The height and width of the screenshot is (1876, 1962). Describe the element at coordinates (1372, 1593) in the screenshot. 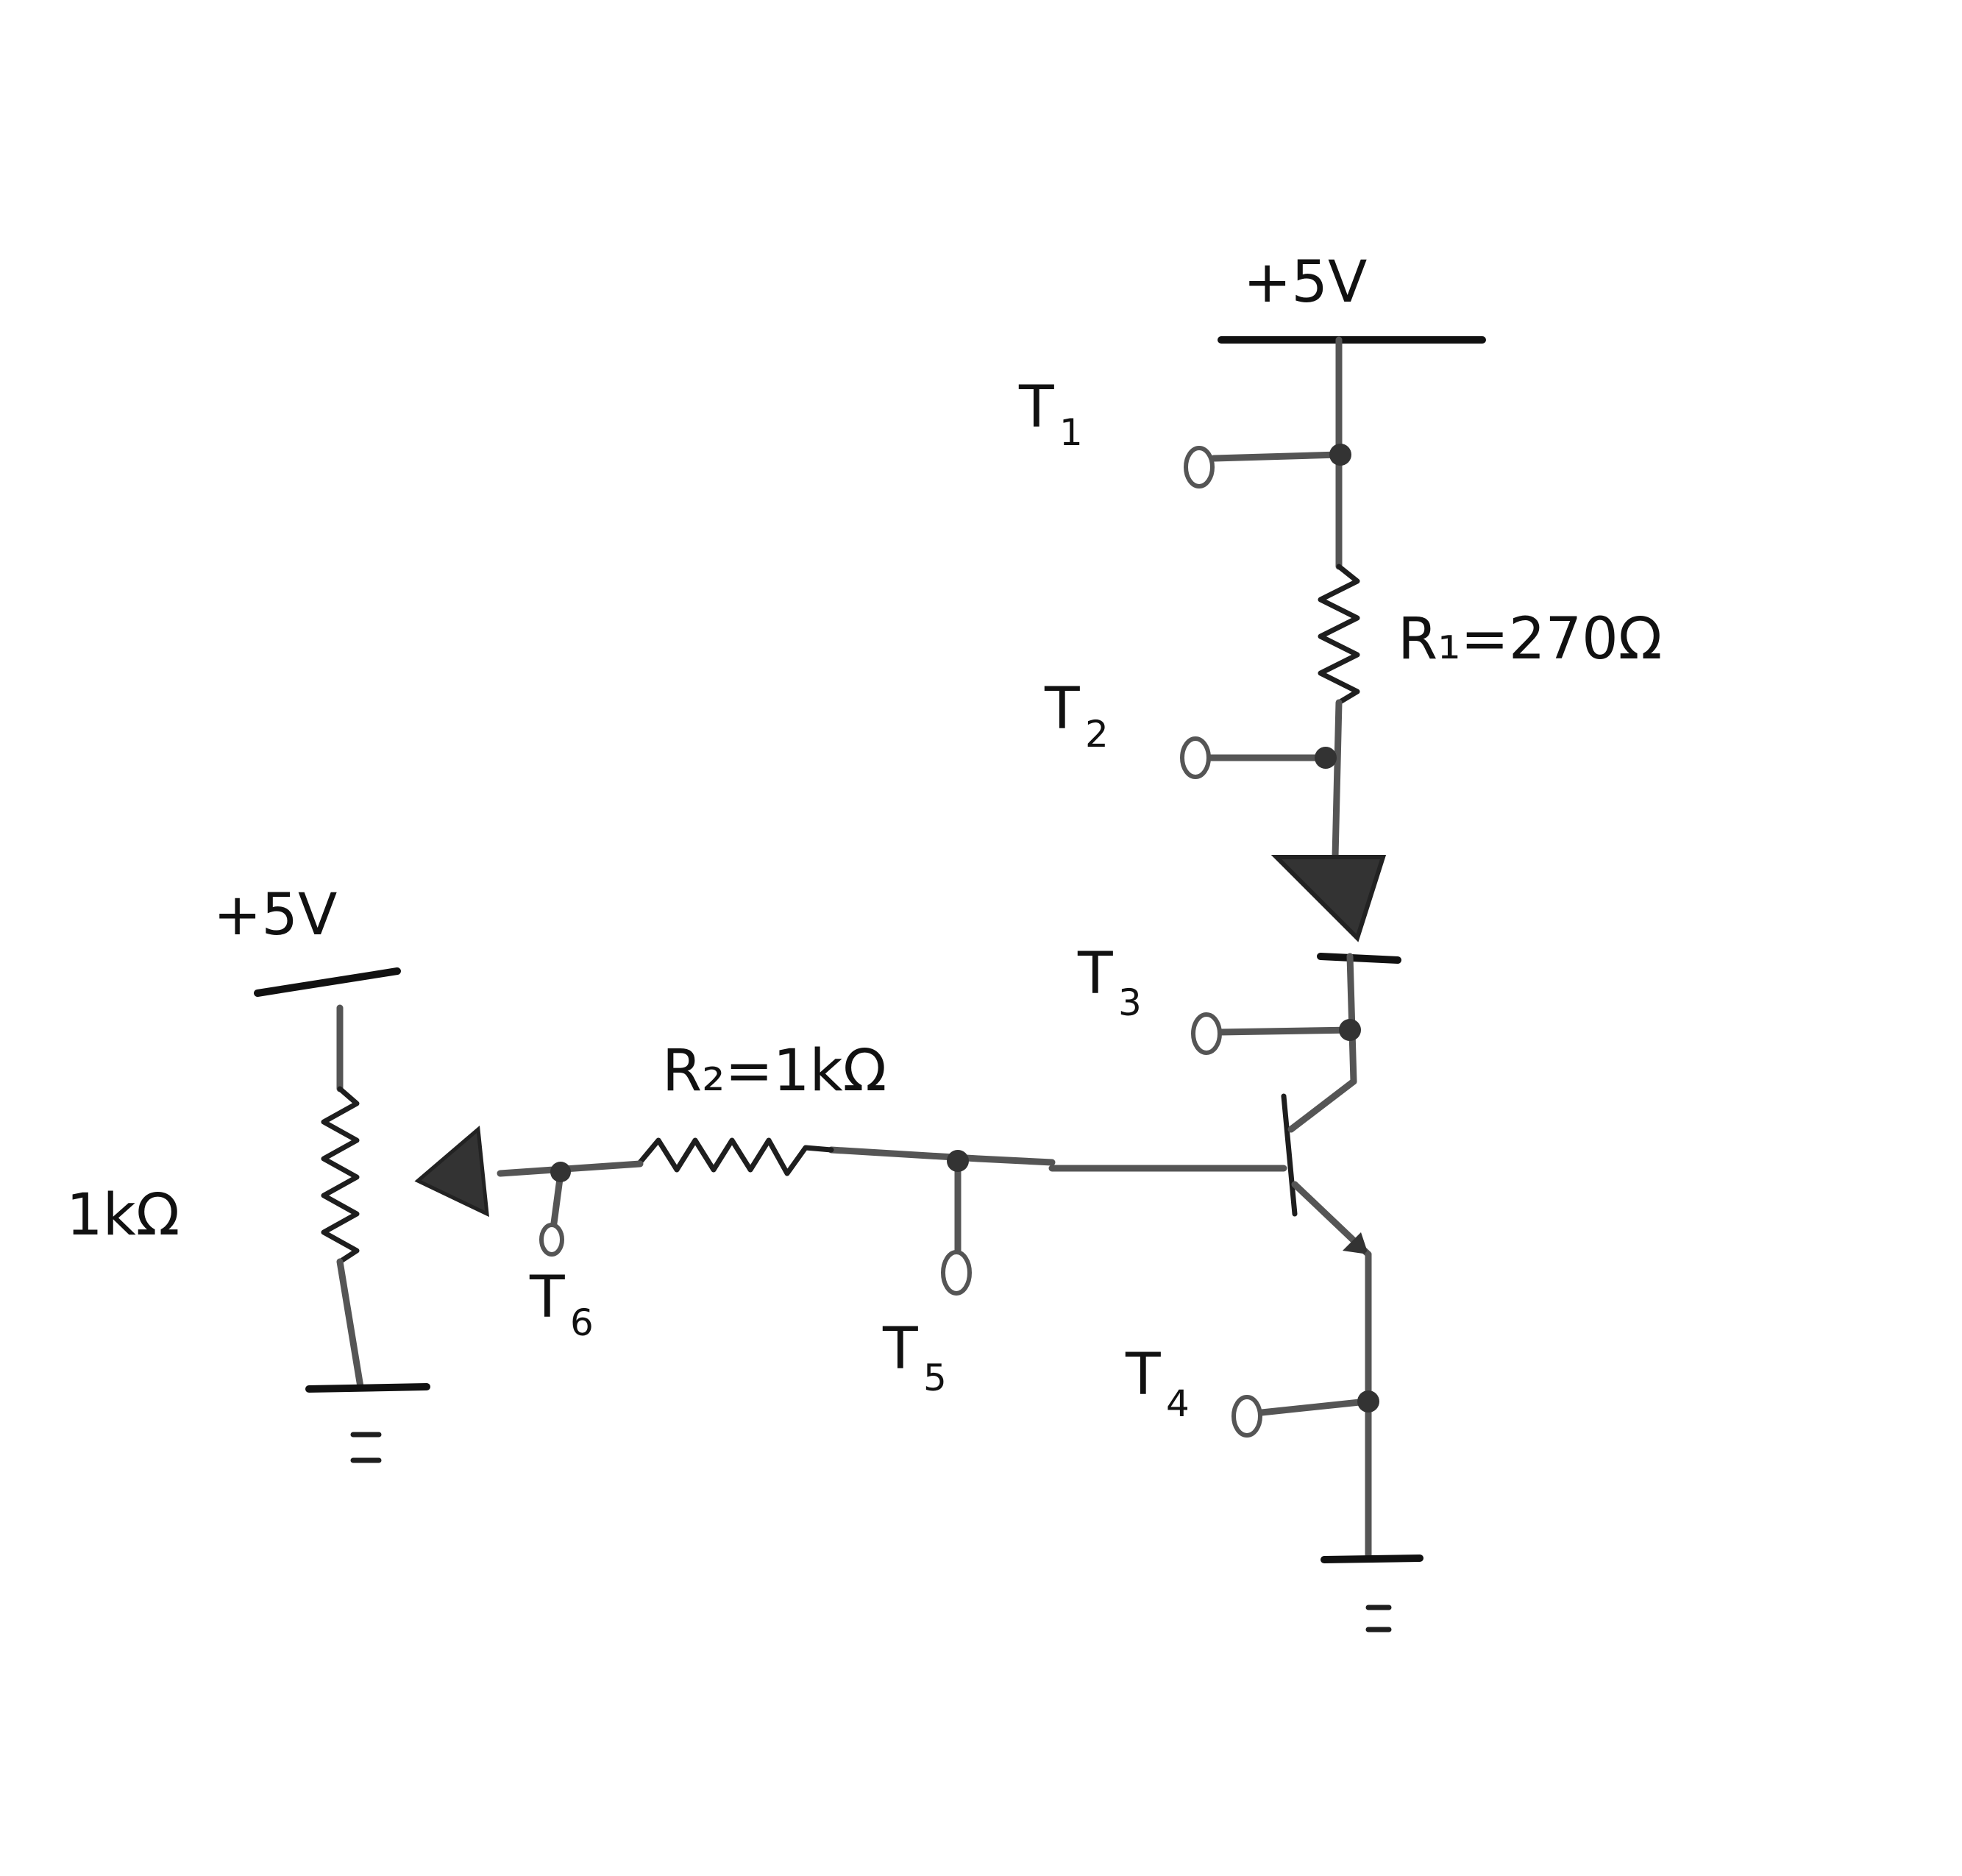

I see `right-ground-symbol` at that location.